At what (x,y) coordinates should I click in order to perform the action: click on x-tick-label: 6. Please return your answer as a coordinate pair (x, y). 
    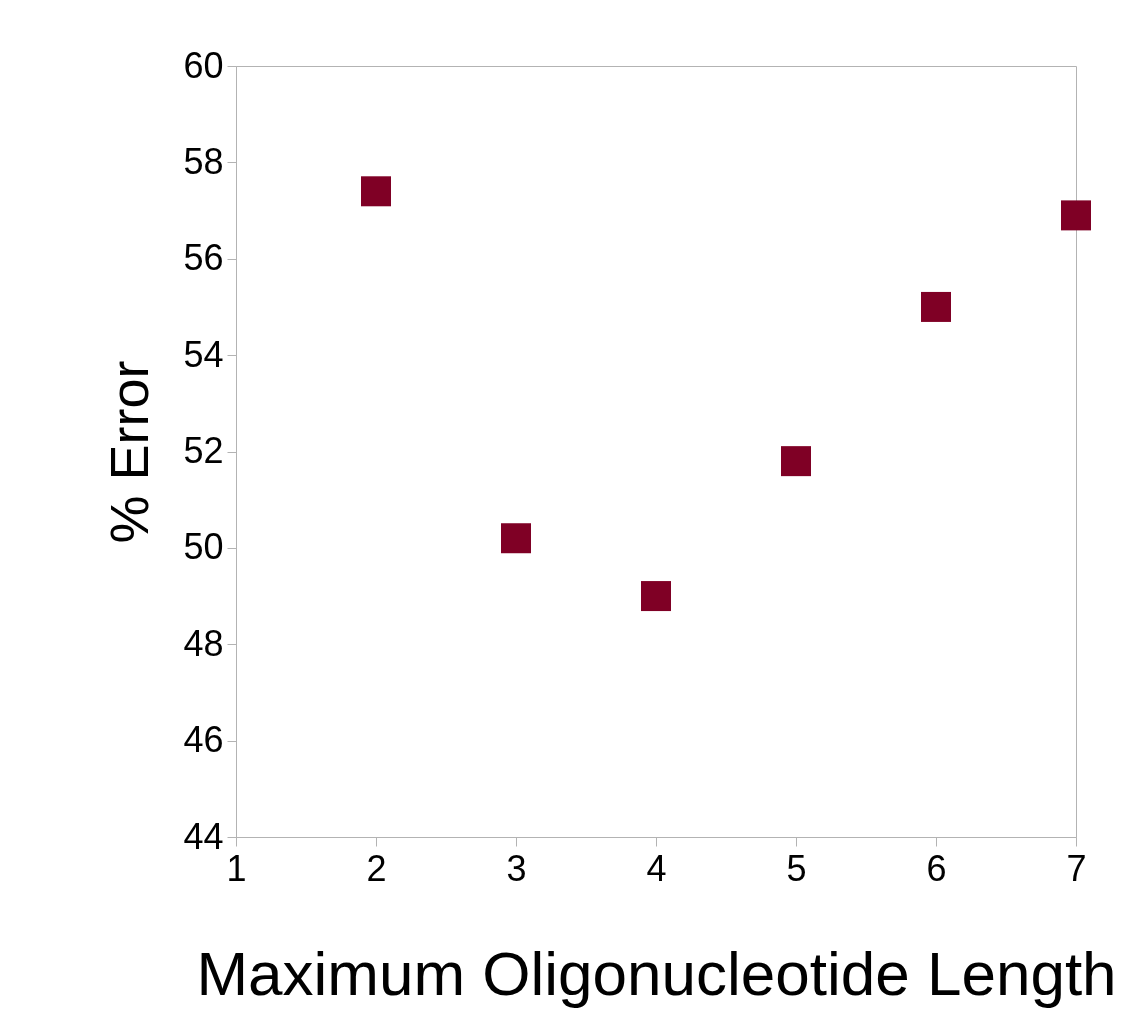
    Looking at the image, I should click on (936, 868).